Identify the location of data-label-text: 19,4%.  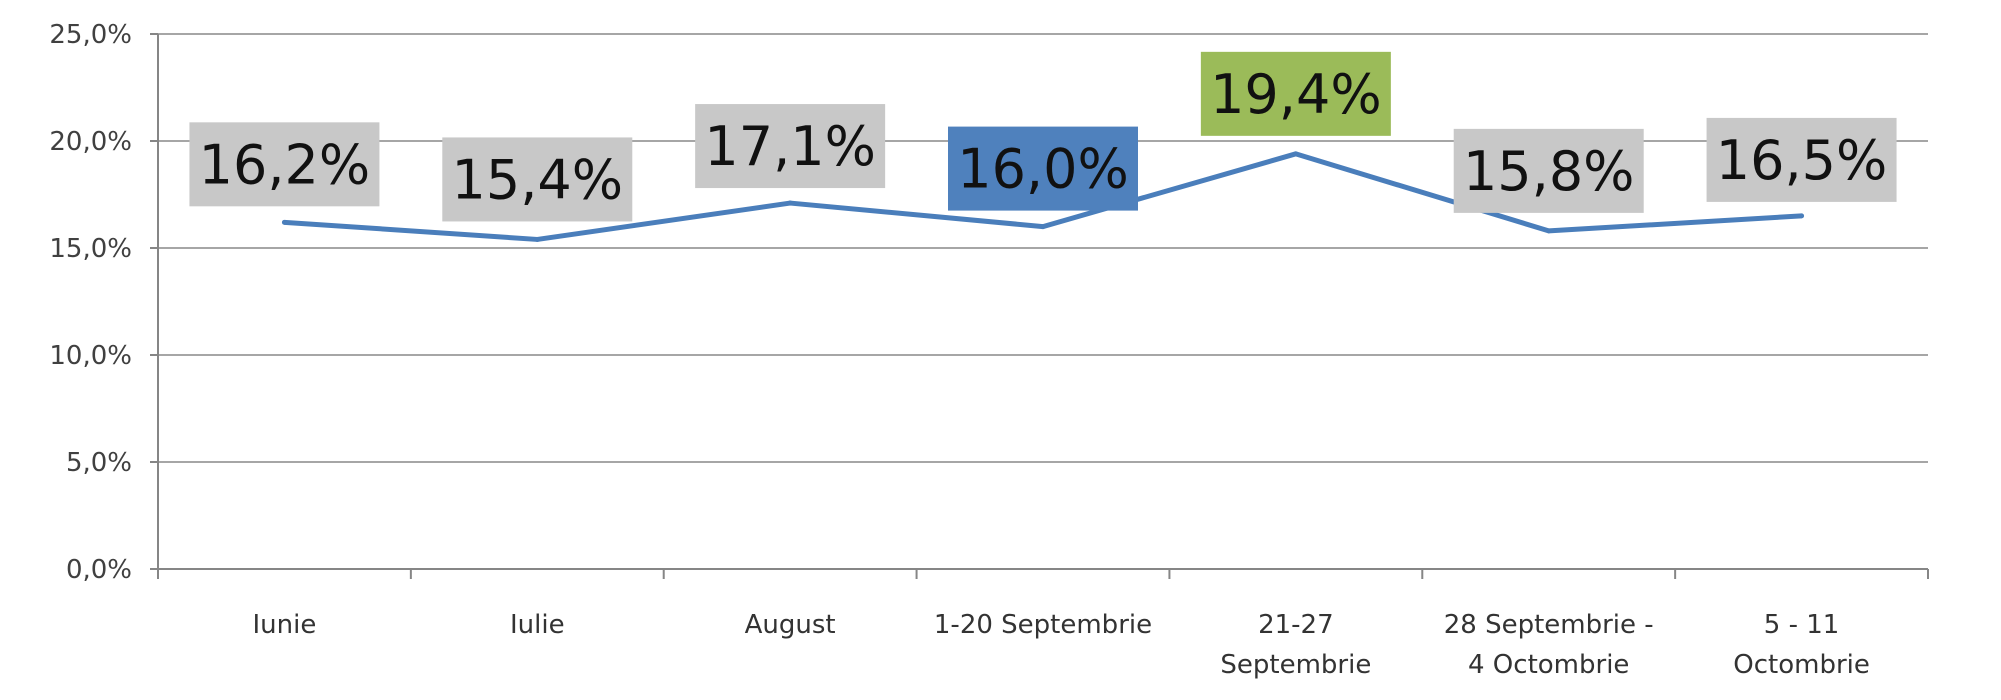
(1296, 94).